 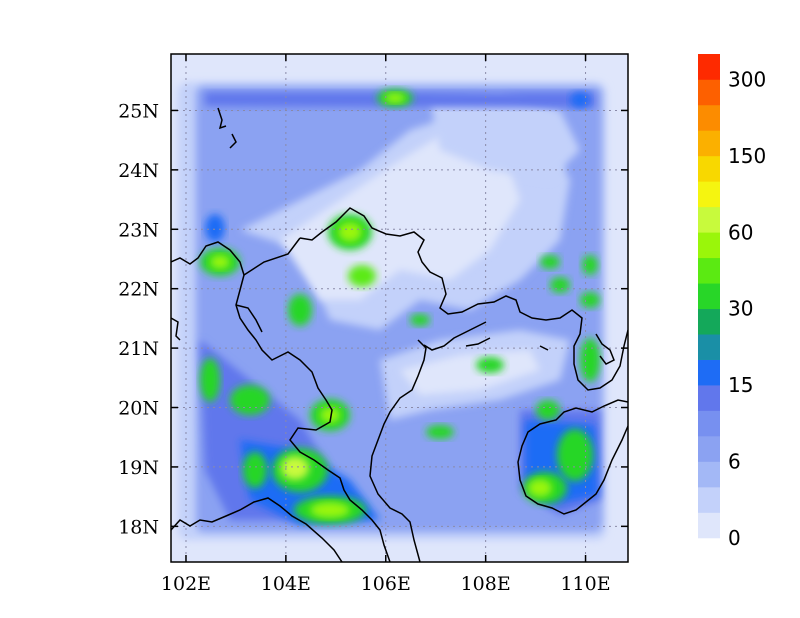 I want to click on colorbar-label: 60, so click(x=740, y=232).